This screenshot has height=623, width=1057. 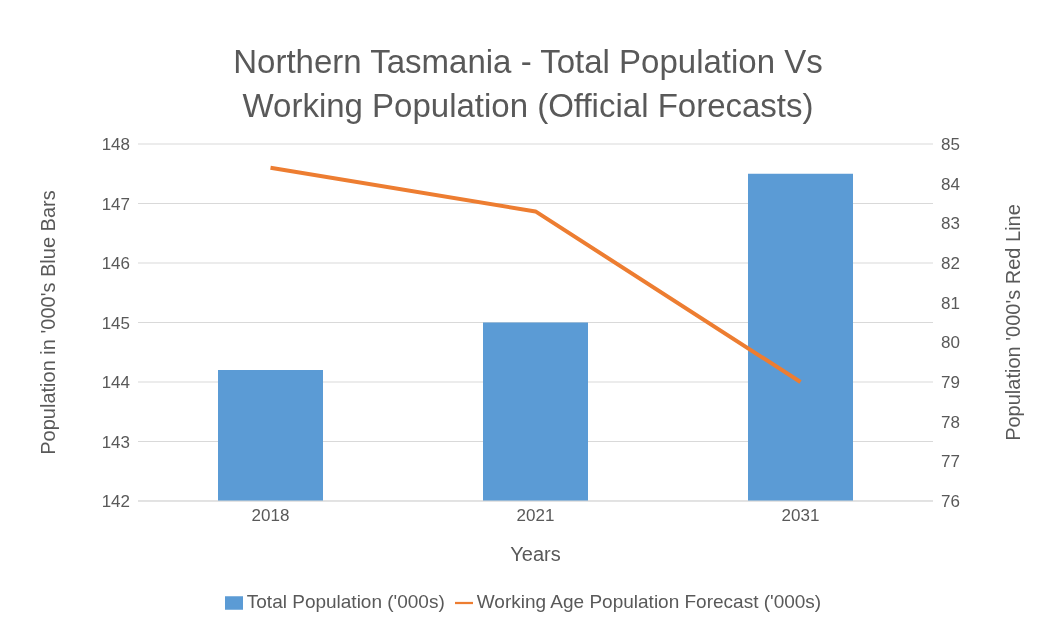 I want to click on legend-label: Total Population ('000s), so click(x=345, y=601).